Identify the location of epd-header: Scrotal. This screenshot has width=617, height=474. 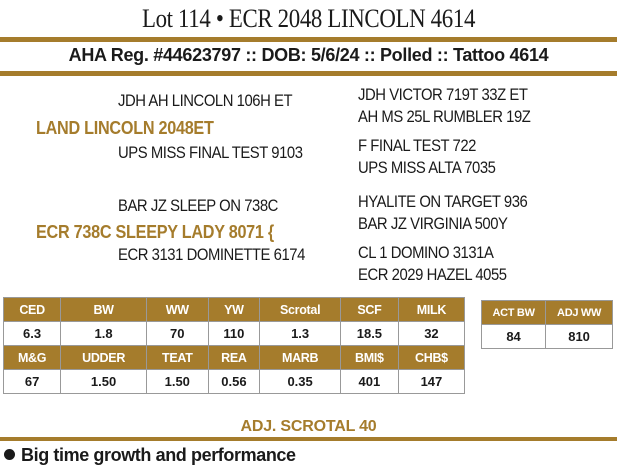
(300, 309).